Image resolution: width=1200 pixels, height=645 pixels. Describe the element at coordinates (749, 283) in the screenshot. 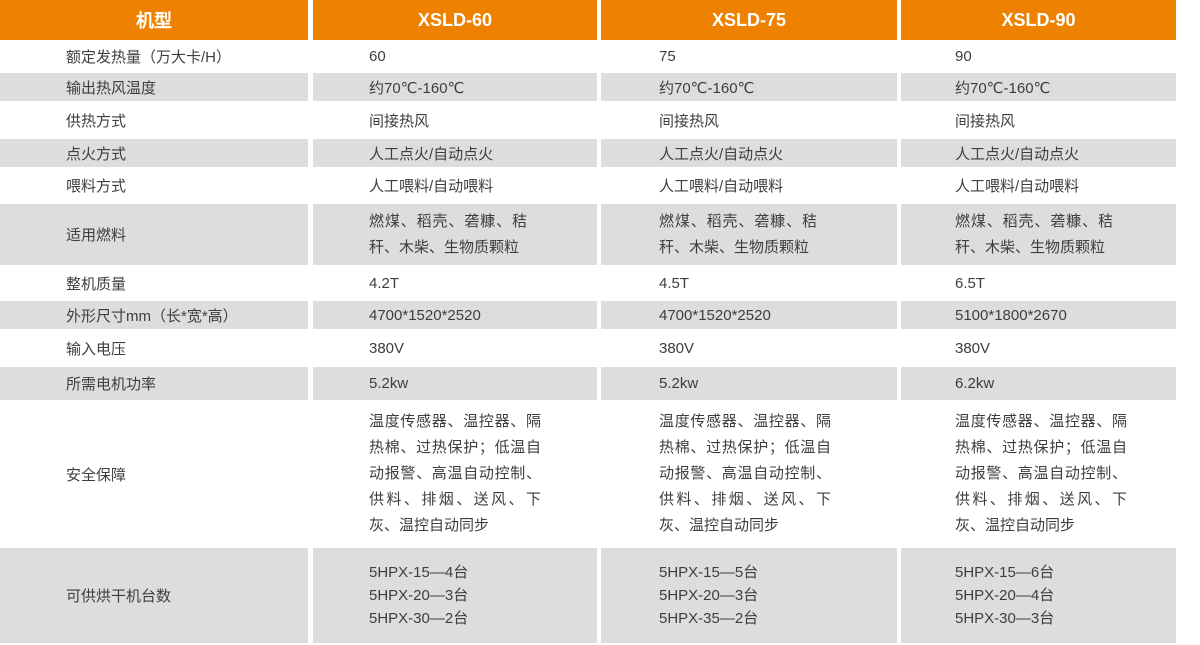

I see `cell-value: 4.5T` at that location.